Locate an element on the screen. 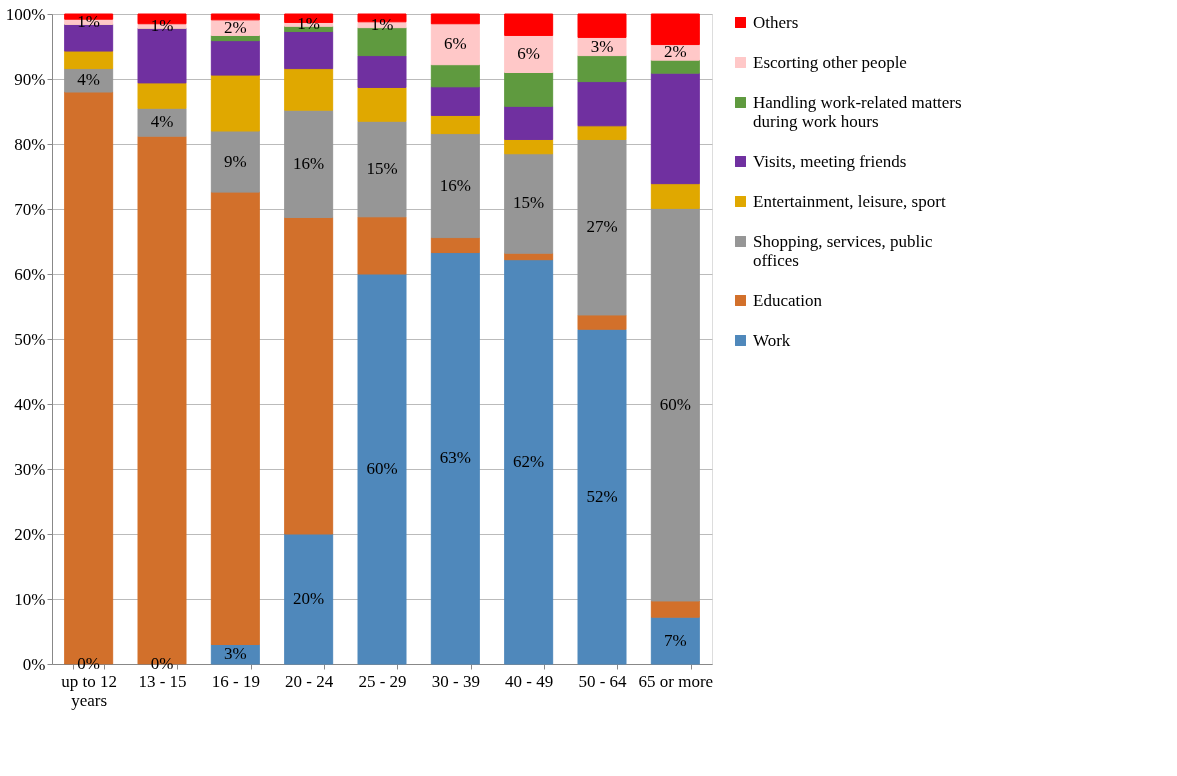  legend-label: Escorting other people is located at coordinates (830, 62).